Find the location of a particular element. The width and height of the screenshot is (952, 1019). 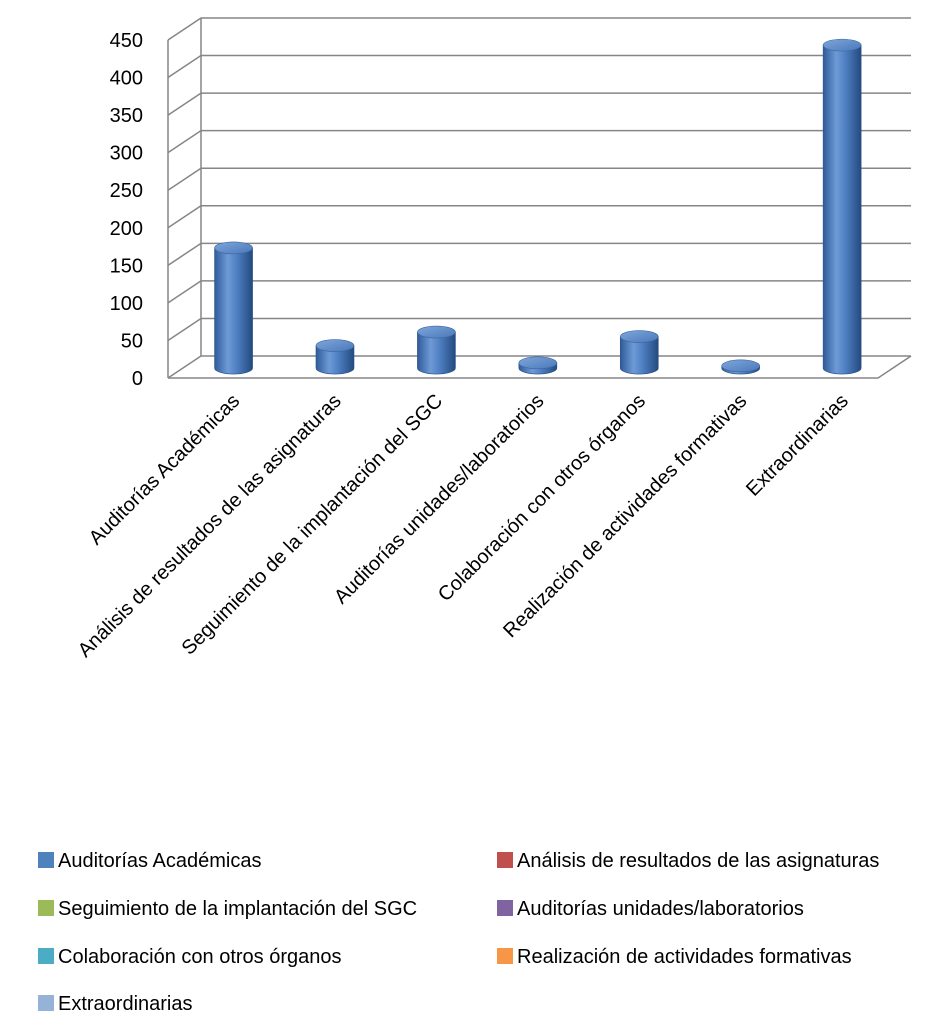

y-tick-label: 250 is located at coordinates (126, 191).